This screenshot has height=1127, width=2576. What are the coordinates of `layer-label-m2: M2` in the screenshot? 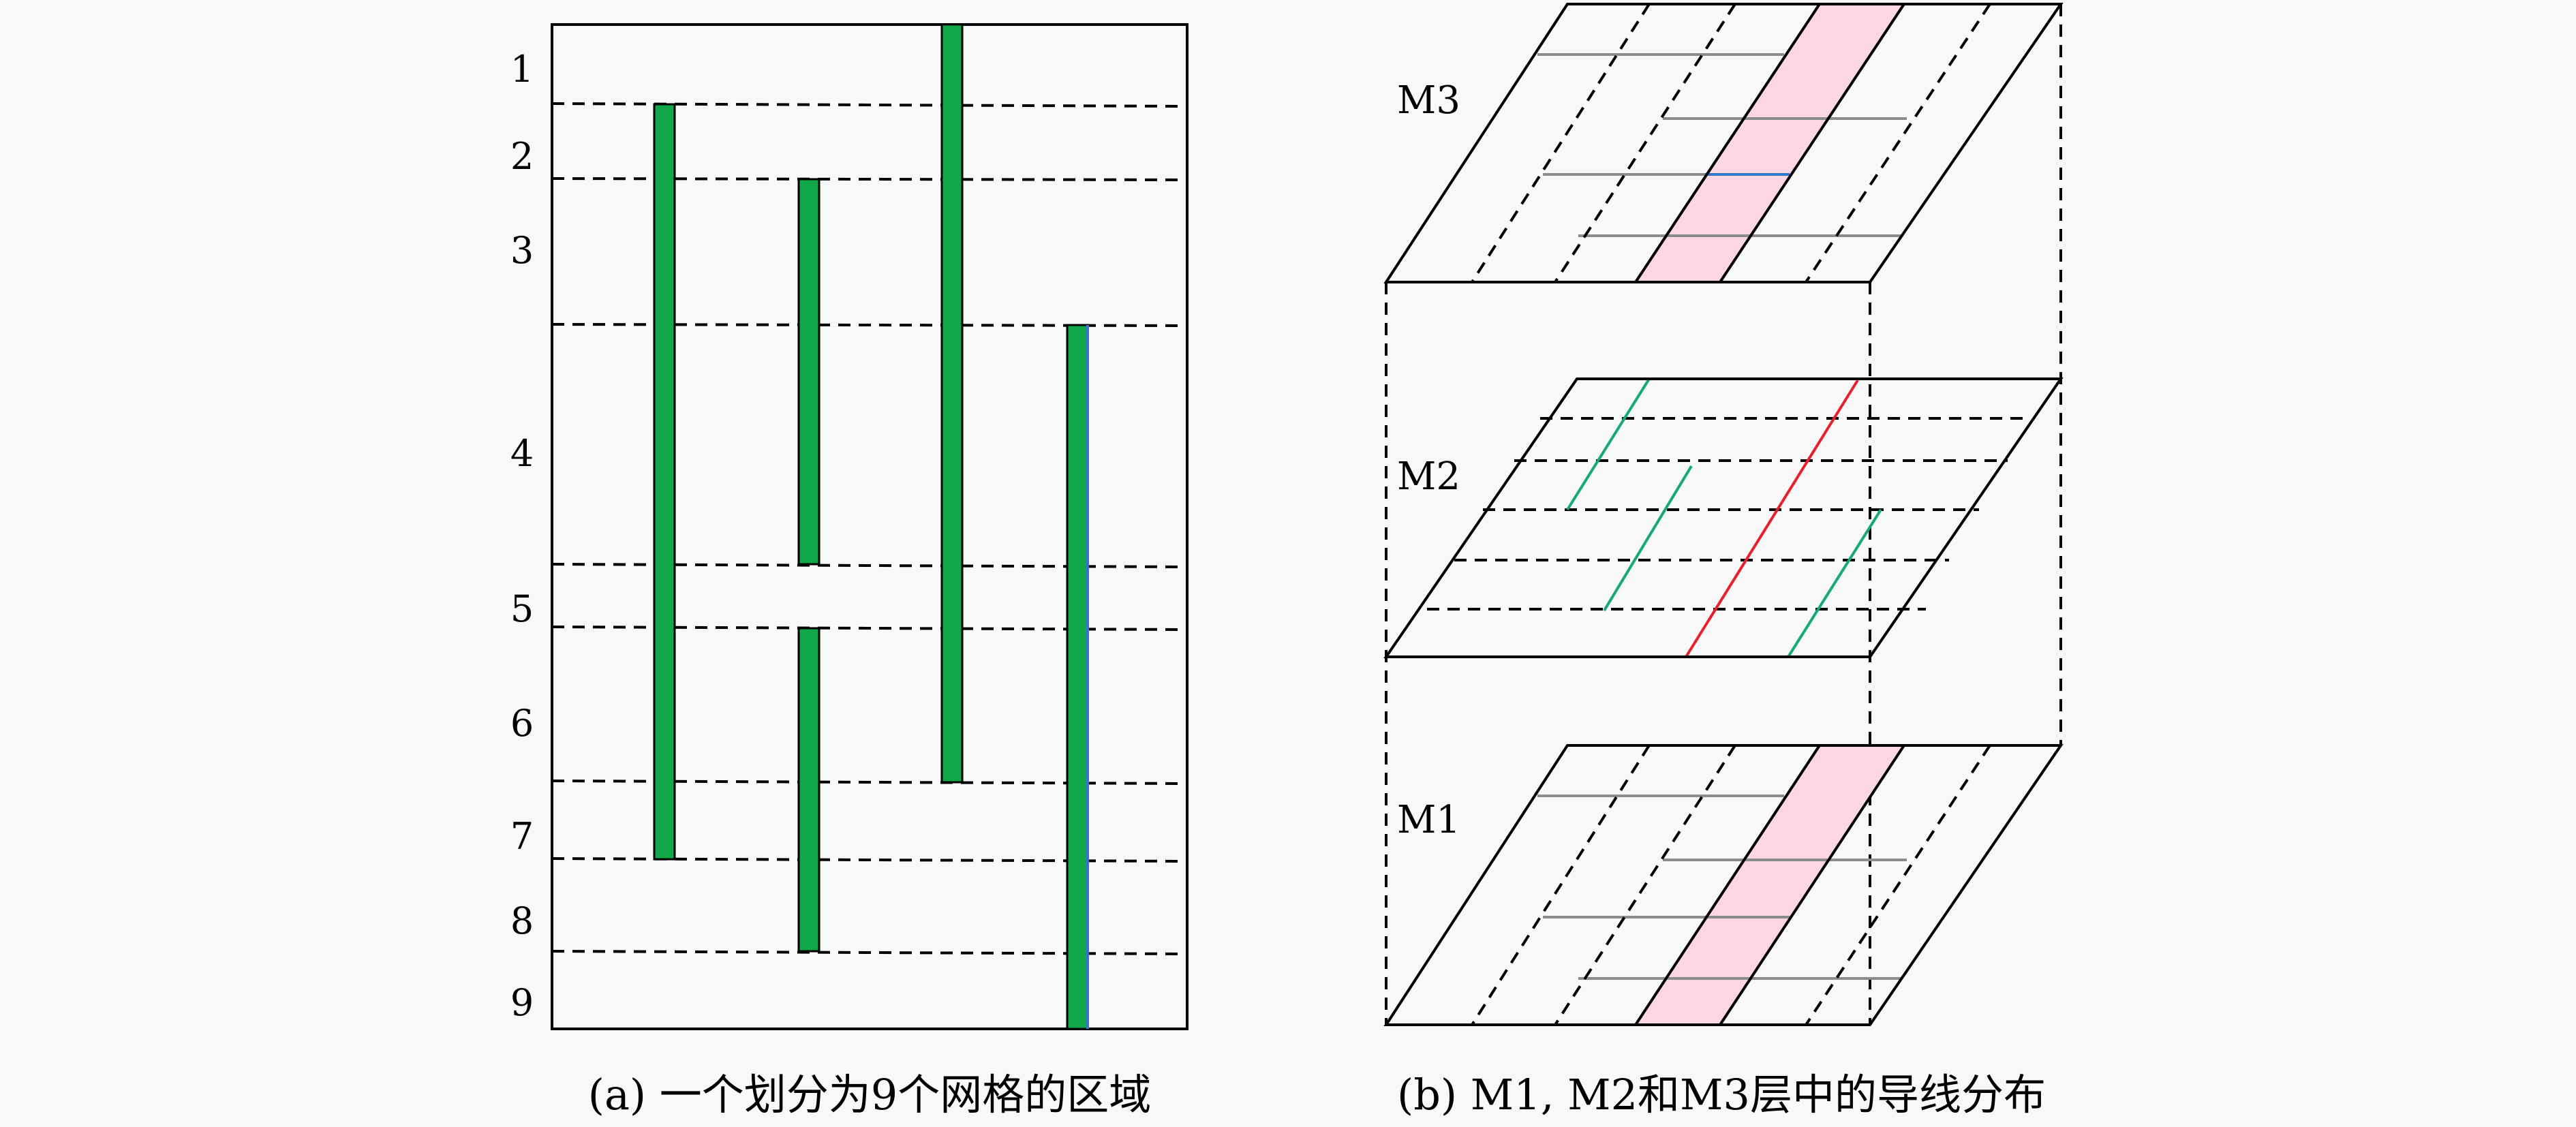 It's located at (1428, 476).